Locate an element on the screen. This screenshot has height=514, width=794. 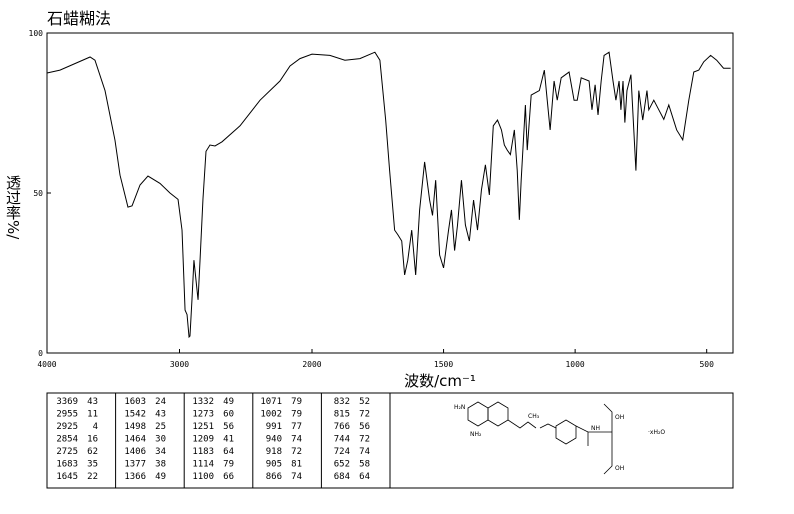
peak-transmittance: 77 is located at coordinates (296, 427).